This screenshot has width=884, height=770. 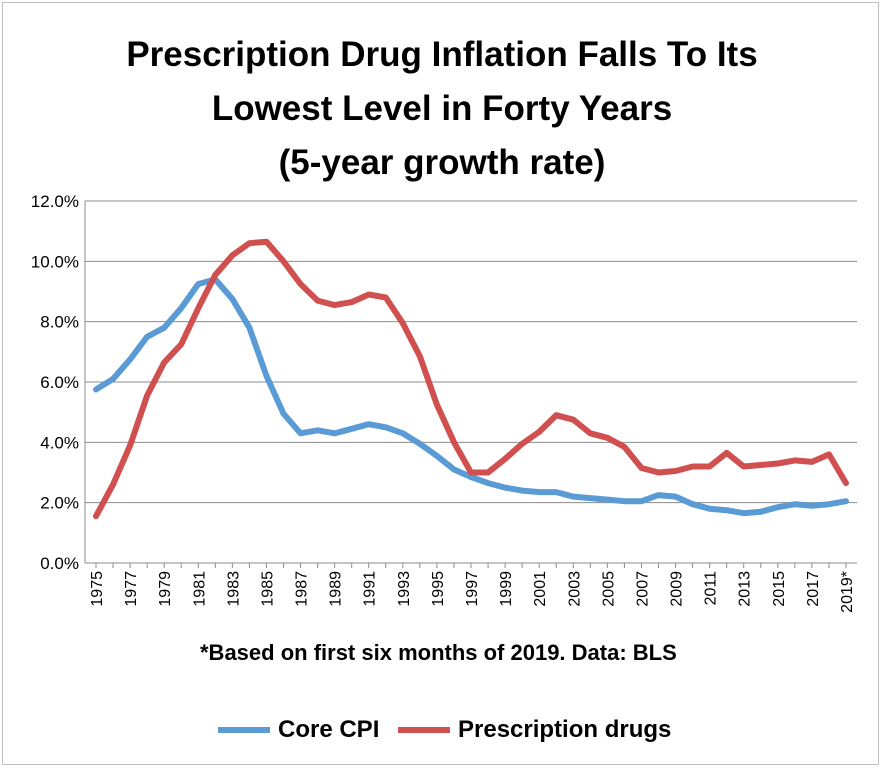 I want to click on x-tick-label: 2003, so click(x=574, y=589).